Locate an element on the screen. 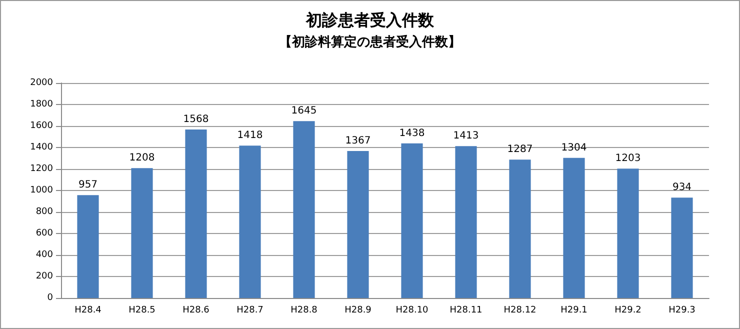 The height and width of the screenshot is (329, 740). x-tick-label: H28.10 is located at coordinates (412, 311).